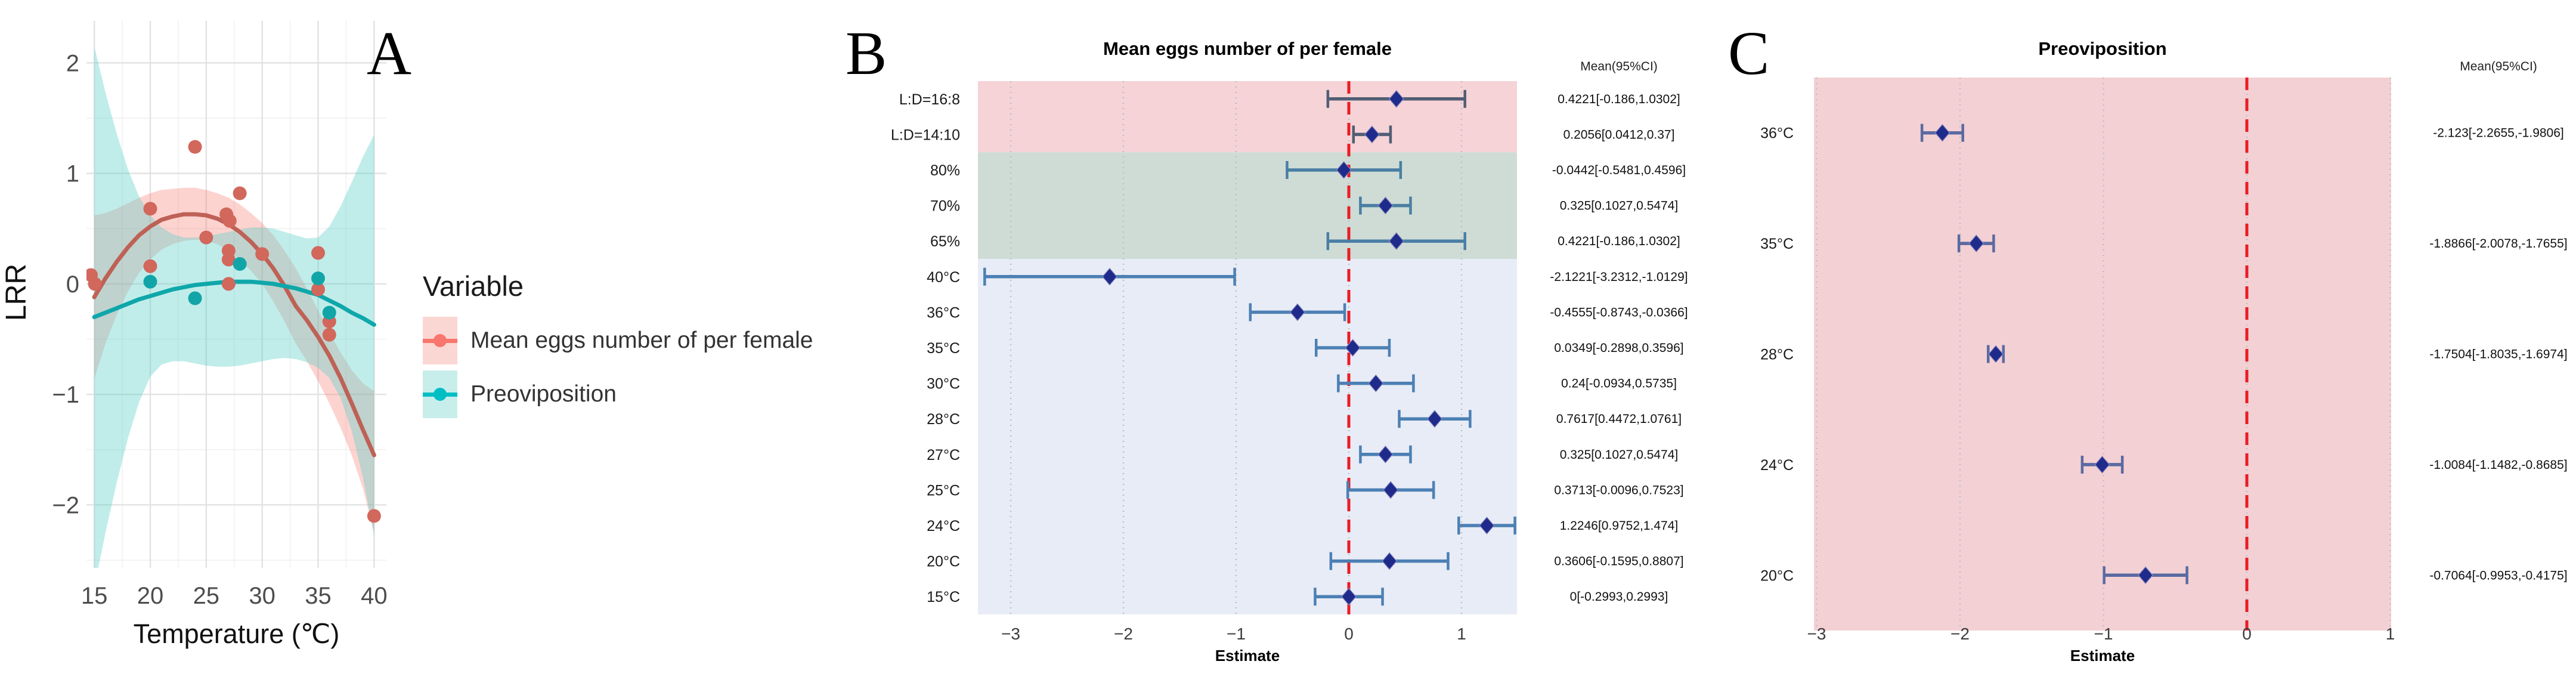 The image size is (2576, 686). I want to click on row-label: 24°C, so click(1777, 466).